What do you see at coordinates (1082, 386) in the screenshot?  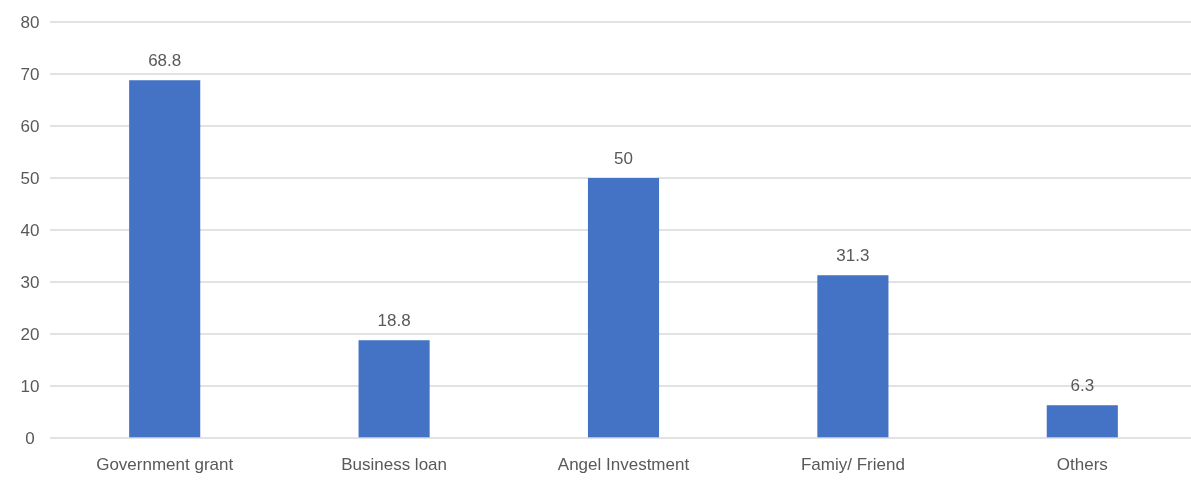 I see `data-label: 6.3` at bounding box center [1082, 386].